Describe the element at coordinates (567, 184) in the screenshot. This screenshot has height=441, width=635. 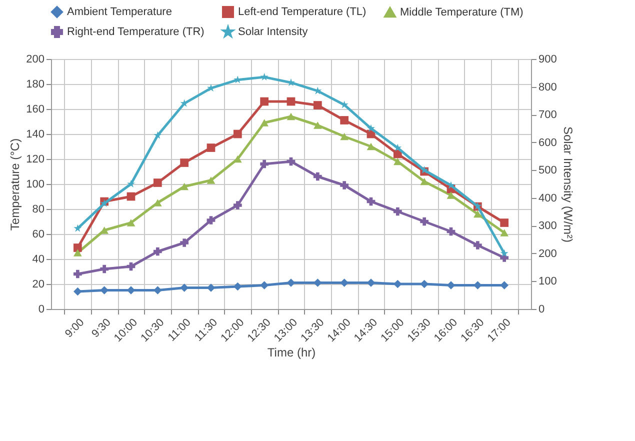
I see `y2-axis-title: Solar Intensity (W/m²)` at that location.